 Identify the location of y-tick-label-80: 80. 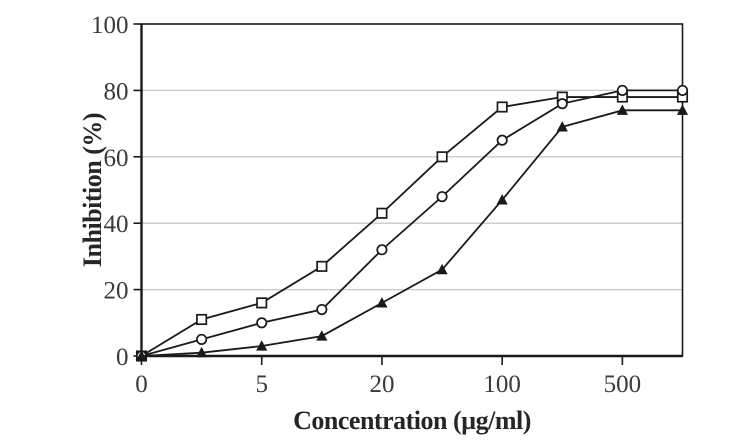
(116, 91).